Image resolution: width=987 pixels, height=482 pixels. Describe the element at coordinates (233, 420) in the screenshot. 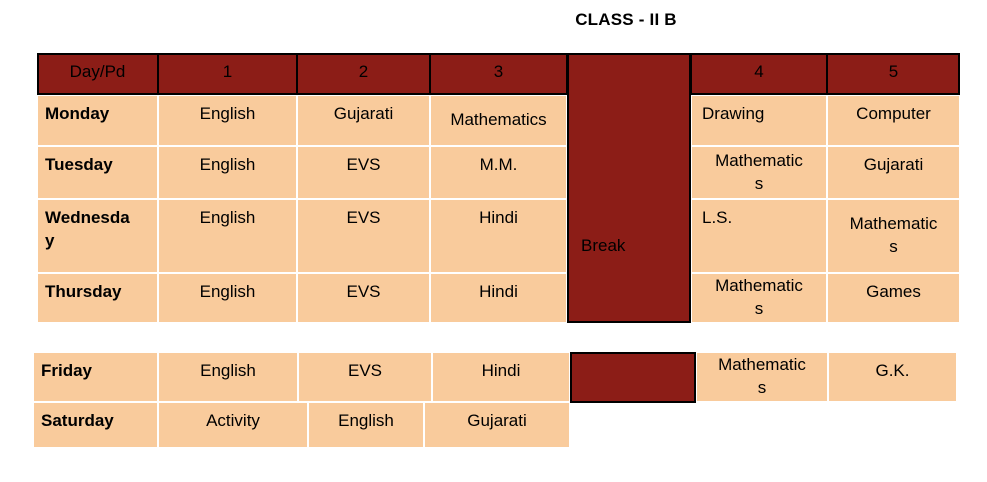

I see `subject-label: Activity` at that location.